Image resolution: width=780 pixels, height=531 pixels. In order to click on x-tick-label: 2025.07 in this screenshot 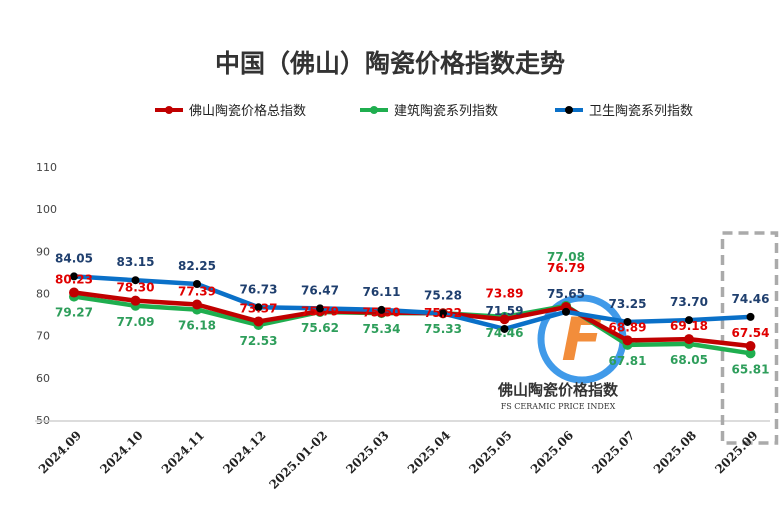, I will do `click(613, 452)`.